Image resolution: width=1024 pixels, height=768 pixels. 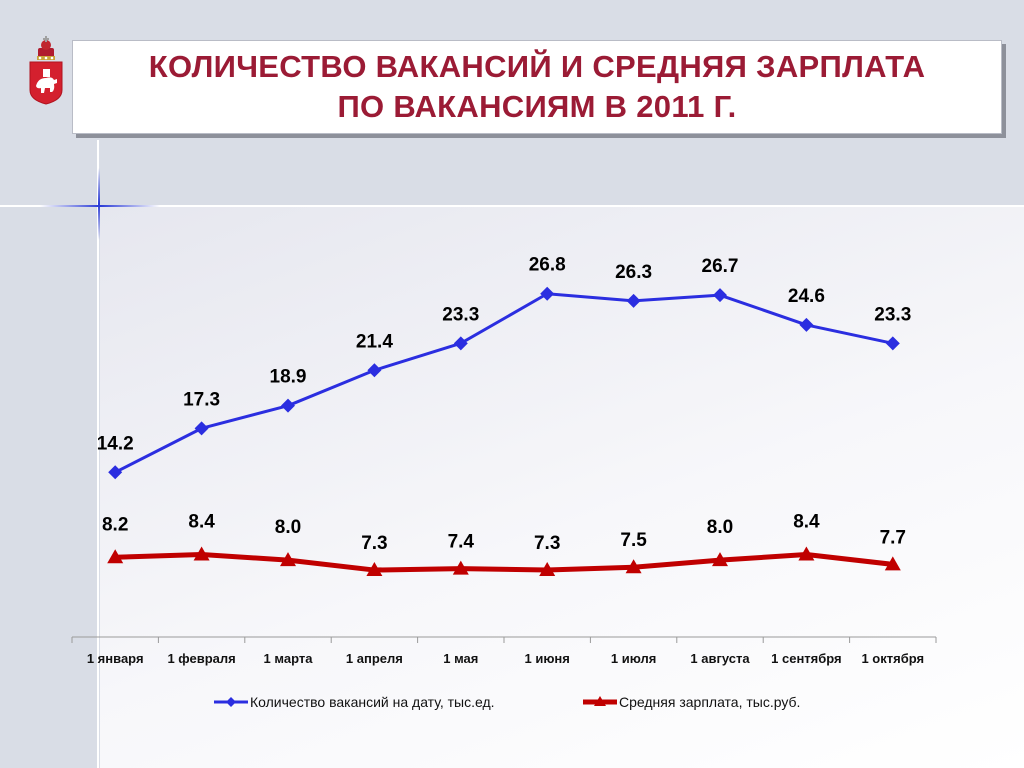 I want to click on salary-data-label: 7.5, so click(x=633, y=540).